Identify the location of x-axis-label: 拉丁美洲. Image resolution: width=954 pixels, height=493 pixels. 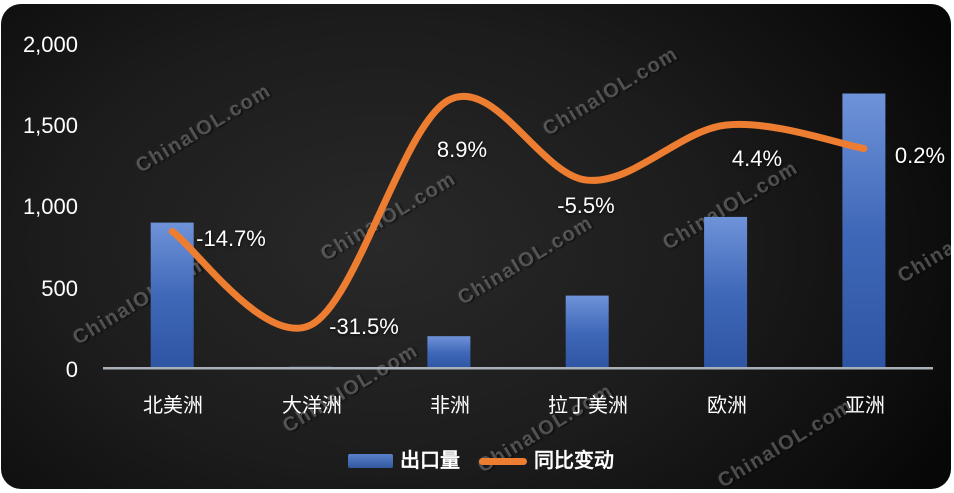
(588, 406).